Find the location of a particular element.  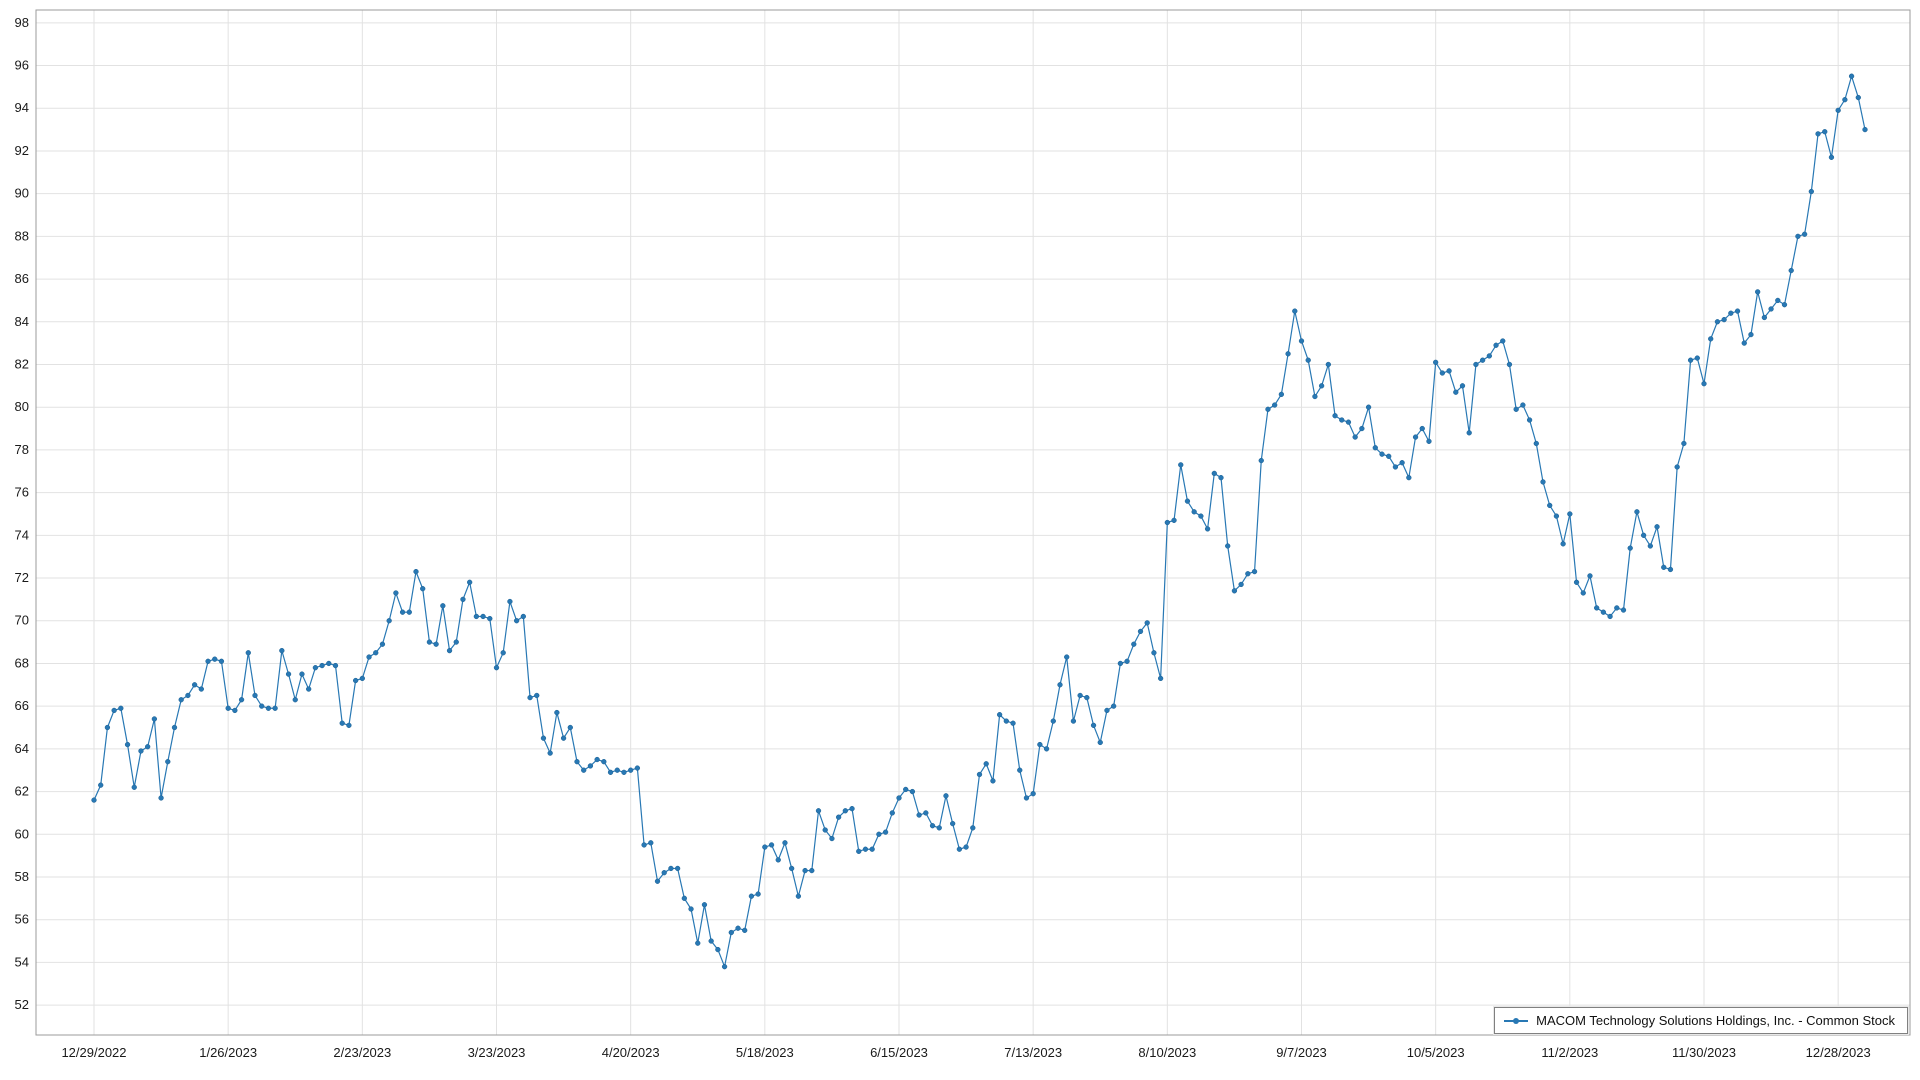

y-tick-label: 82 is located at coordinates (22, 363).